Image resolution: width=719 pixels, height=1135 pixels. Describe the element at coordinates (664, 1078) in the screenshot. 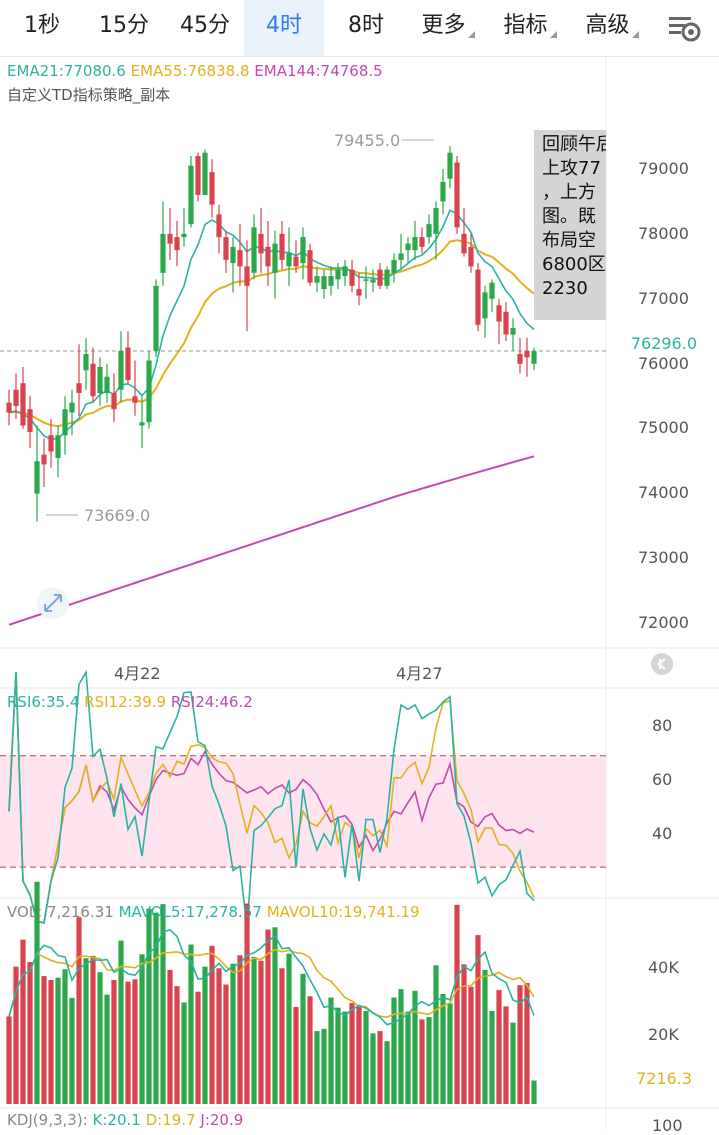

I see `vol-current-tag: 7216.3` at that location.